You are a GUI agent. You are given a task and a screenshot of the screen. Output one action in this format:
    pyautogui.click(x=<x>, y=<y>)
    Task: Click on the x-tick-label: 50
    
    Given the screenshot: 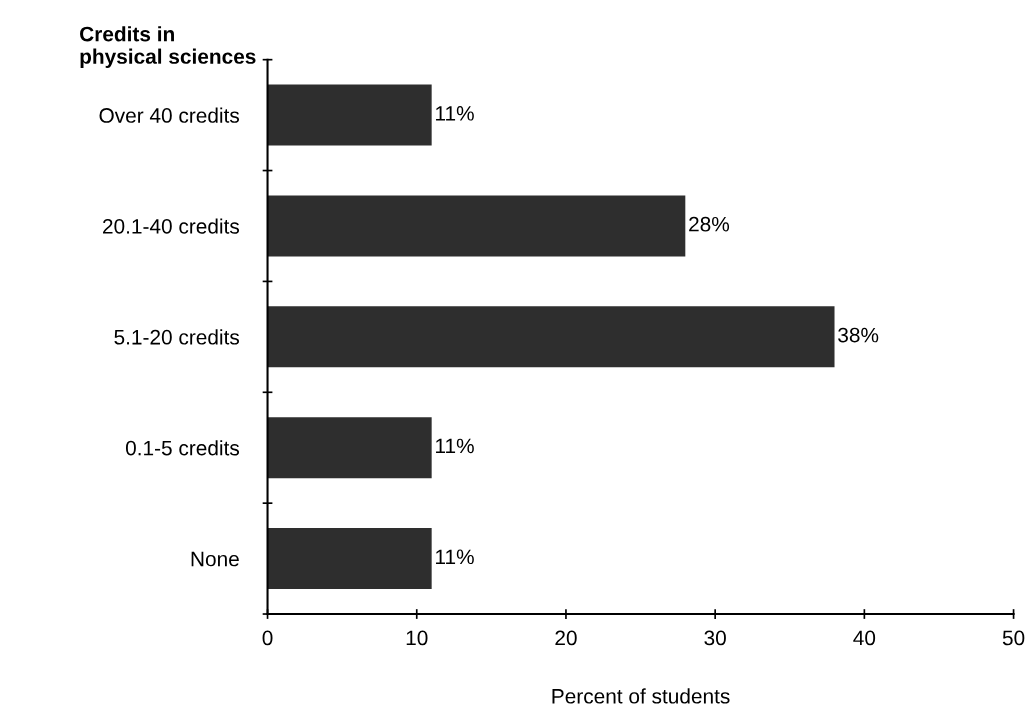 What is the action you would take?
    pyautogui.click(x=1013, y=638)
    